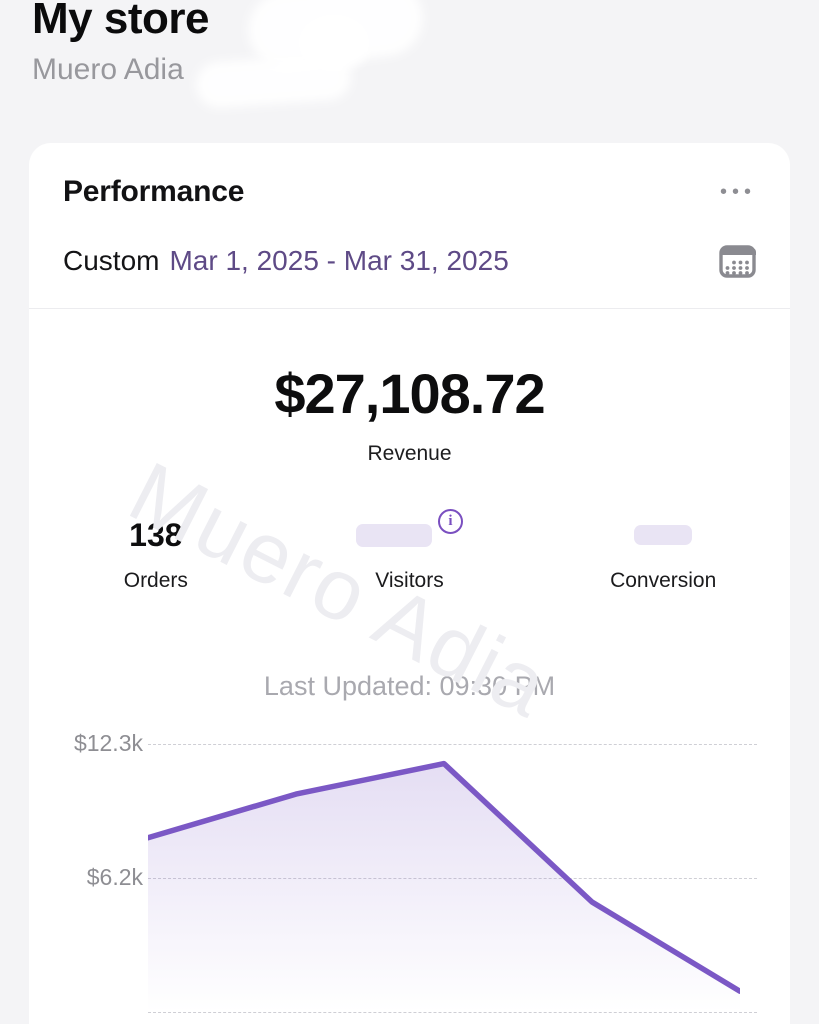 This screenshot has height=1024, width=819. I want to click on visitors-value-redacted, so click(394, 535).